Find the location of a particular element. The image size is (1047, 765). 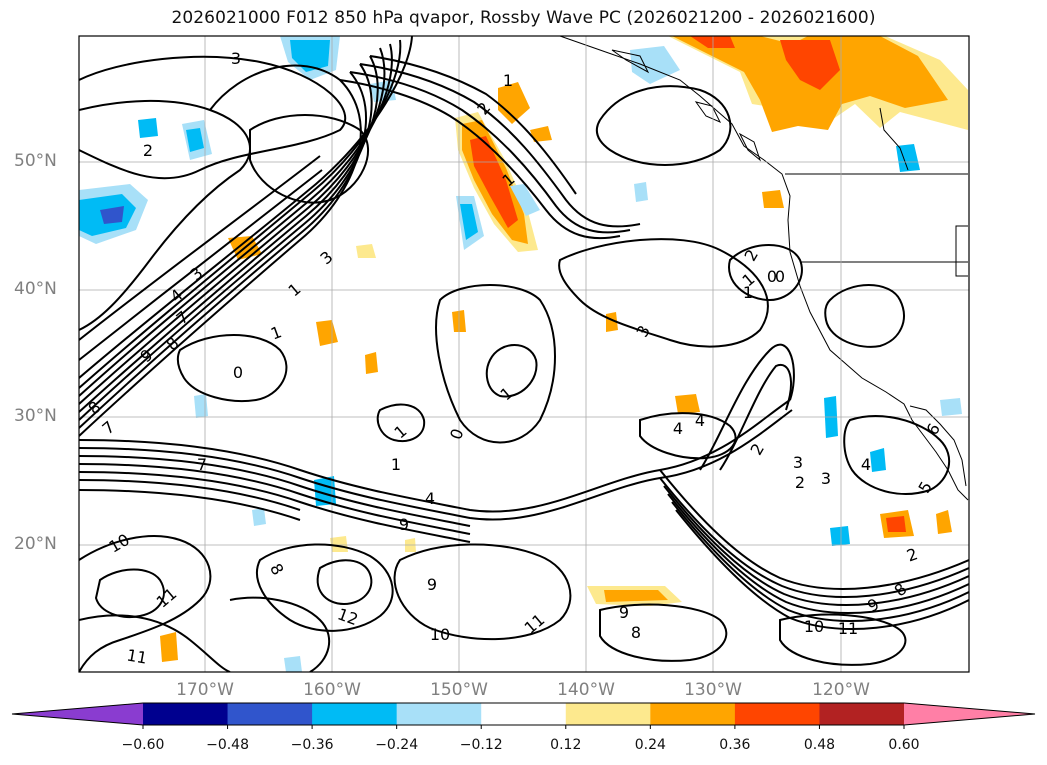

lat-label-40n: 40°N is located at coordinates (35, 289).